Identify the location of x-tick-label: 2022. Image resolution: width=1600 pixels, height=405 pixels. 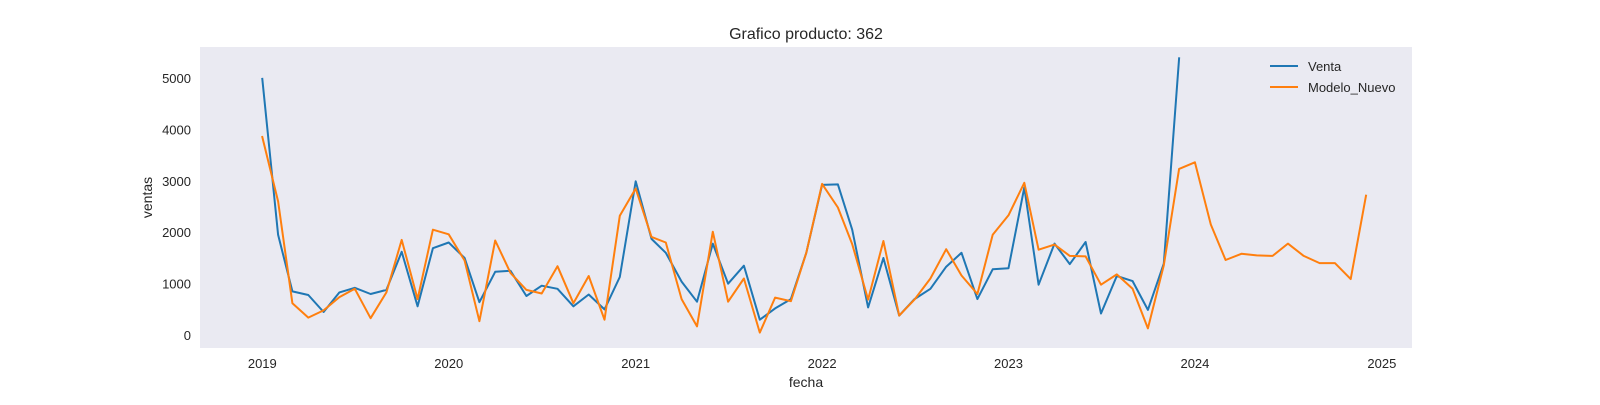
(822, 363).